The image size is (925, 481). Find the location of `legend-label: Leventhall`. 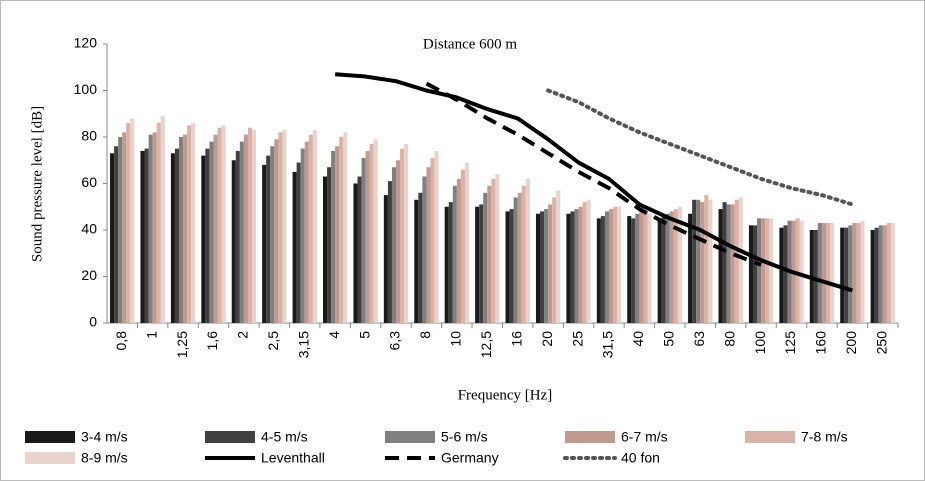

legend-label: Leventhall is located at coordinates (293, 458).